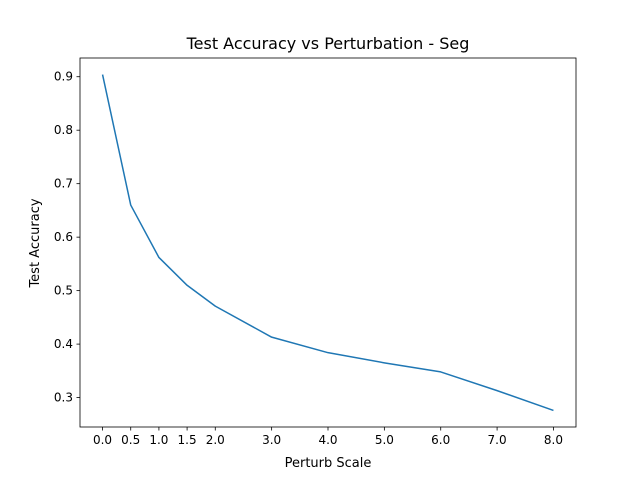 The image size is (640, 480). What do you see at coordinates (440, 440) in the screenshot?
I see `x-tick-label: 6.0` at bounding box center [440, 440].